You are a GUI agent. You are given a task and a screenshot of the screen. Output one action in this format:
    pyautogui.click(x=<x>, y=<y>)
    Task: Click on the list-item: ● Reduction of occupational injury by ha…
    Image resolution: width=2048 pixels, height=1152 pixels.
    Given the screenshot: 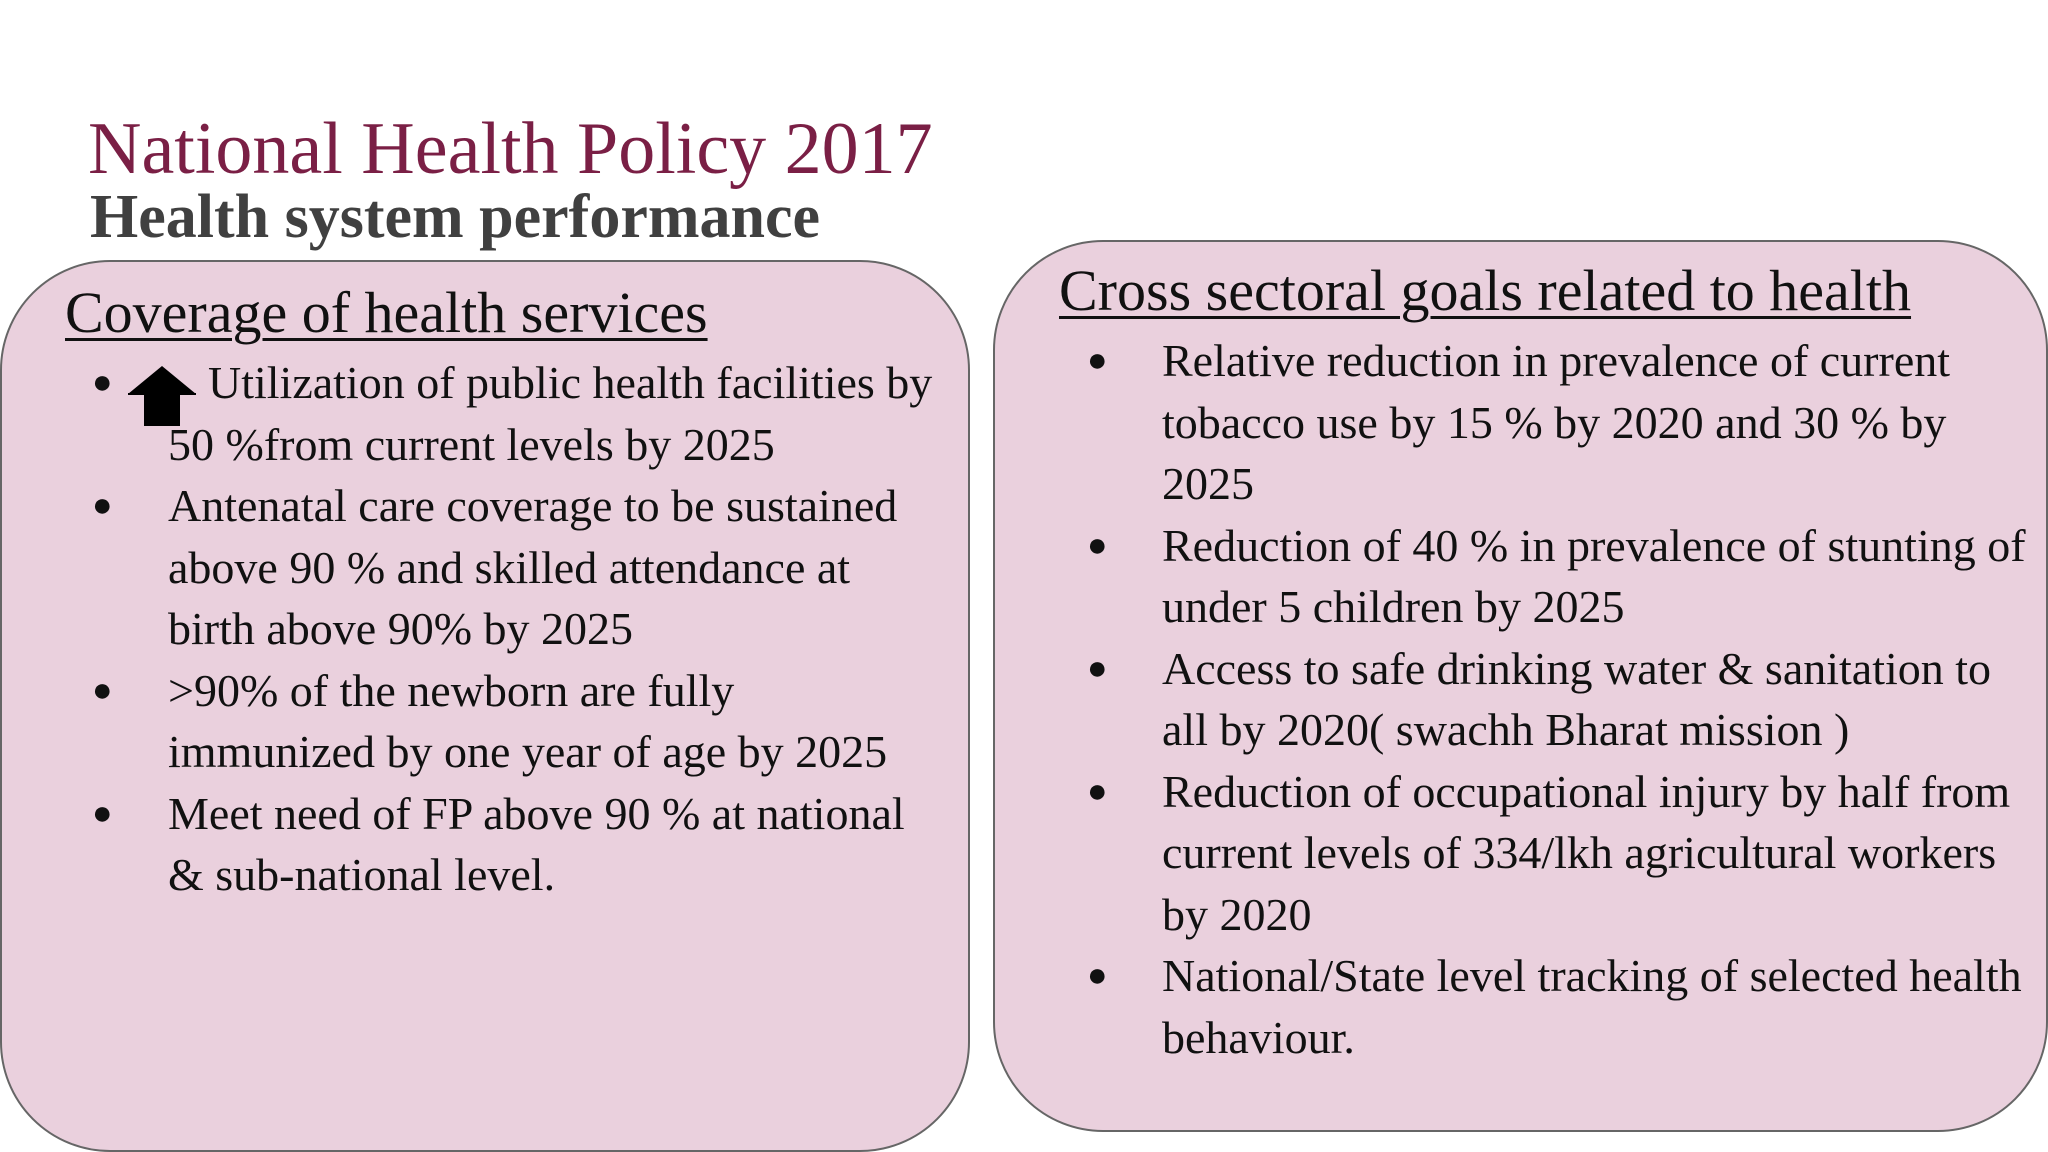 What is the action you would take?
    pyautogui.click(x=1520, y=853)
    